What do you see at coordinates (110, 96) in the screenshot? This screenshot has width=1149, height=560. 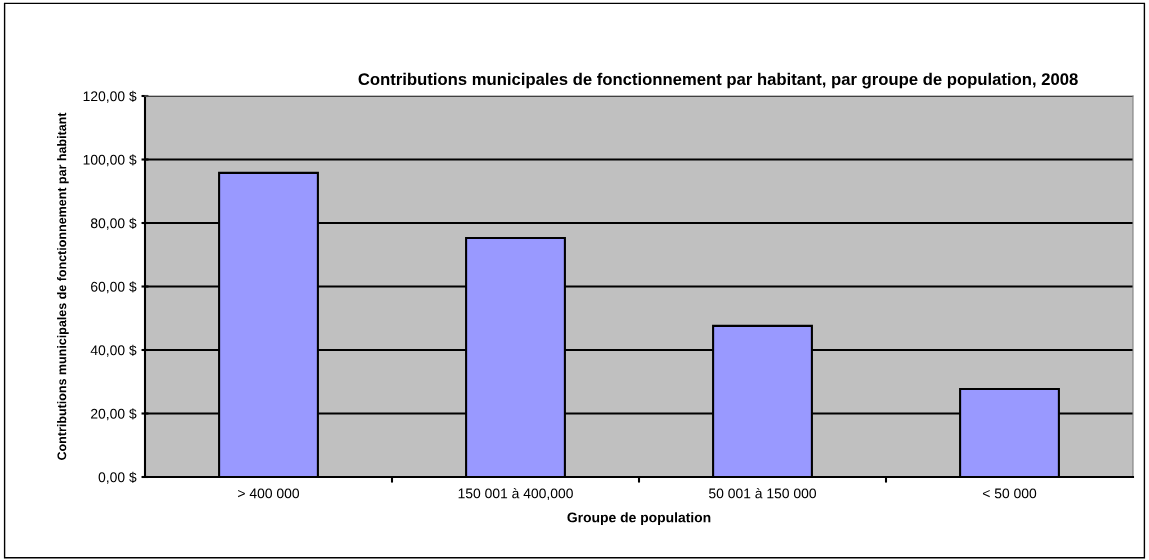 I see `y-tick-label: 120,00 $` at bounding box center [110, 96].